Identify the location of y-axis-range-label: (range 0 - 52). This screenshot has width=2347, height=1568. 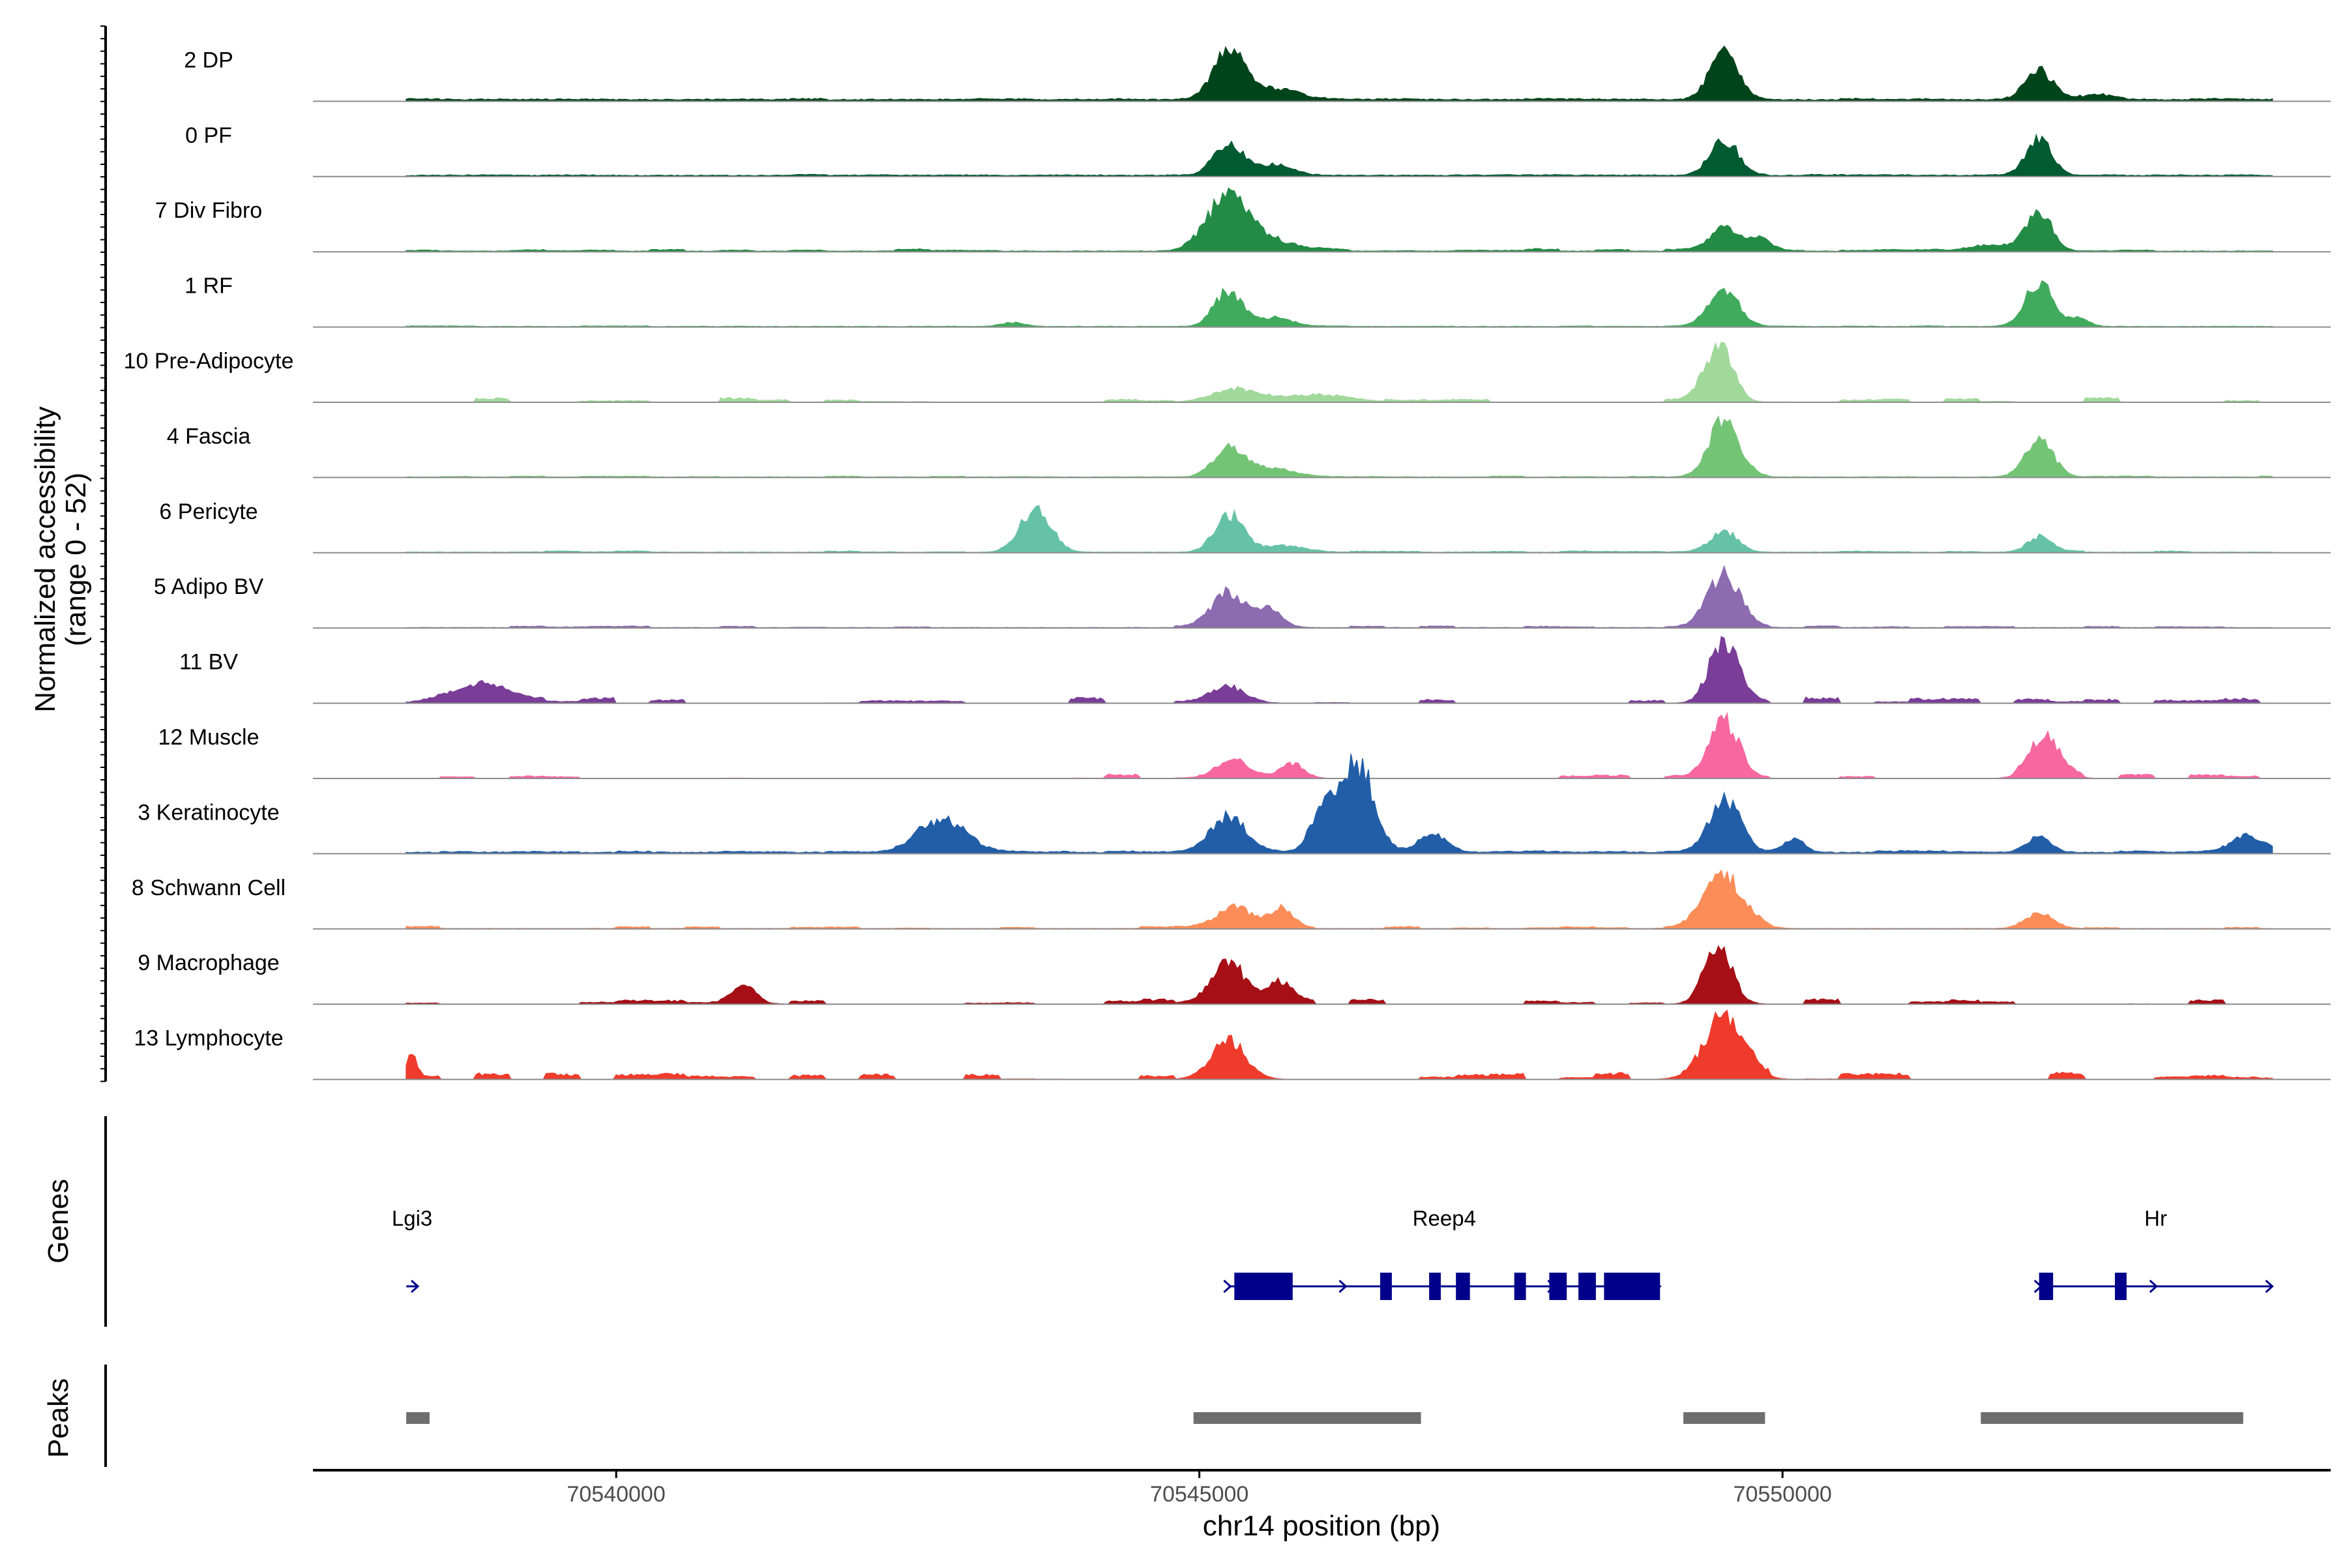
(76, 560).